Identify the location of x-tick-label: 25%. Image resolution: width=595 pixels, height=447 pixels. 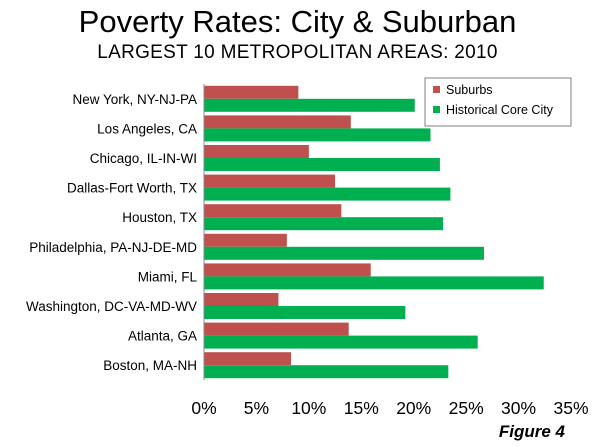
(466, 408).